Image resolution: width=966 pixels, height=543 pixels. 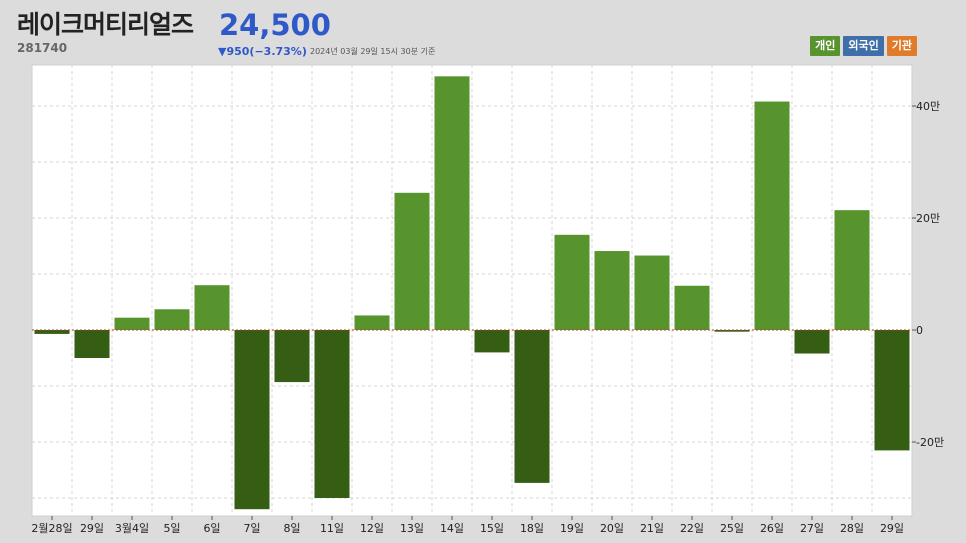 I want to click on x-tick-label: 28일, so click(x=852, y=528).